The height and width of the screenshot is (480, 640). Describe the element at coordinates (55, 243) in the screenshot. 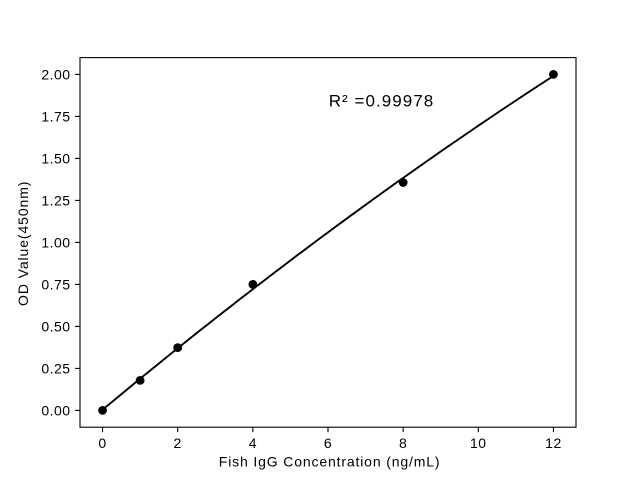

I see `svg-text: 1.00` at that location.